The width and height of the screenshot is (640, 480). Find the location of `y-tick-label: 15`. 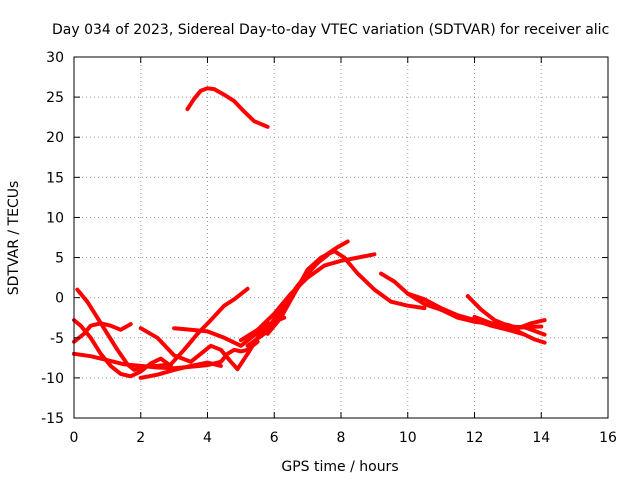

y-tick-label: 15 is located at coordinates (55, 178).